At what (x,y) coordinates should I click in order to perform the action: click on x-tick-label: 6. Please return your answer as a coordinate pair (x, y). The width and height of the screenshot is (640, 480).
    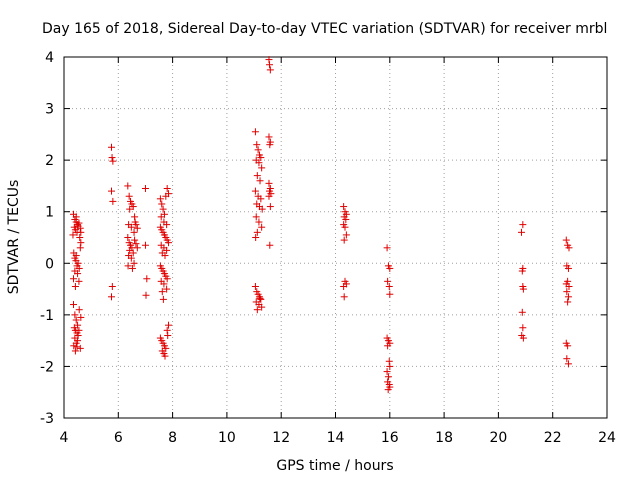
    Looking at the image, I should click on (118, 438).